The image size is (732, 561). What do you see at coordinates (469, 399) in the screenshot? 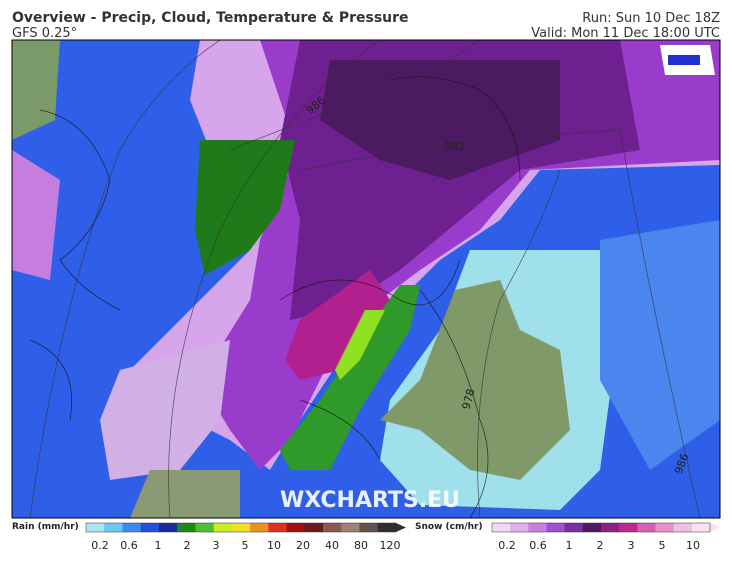
I see `isobar-label: 978` at bounding box center [469, 399].